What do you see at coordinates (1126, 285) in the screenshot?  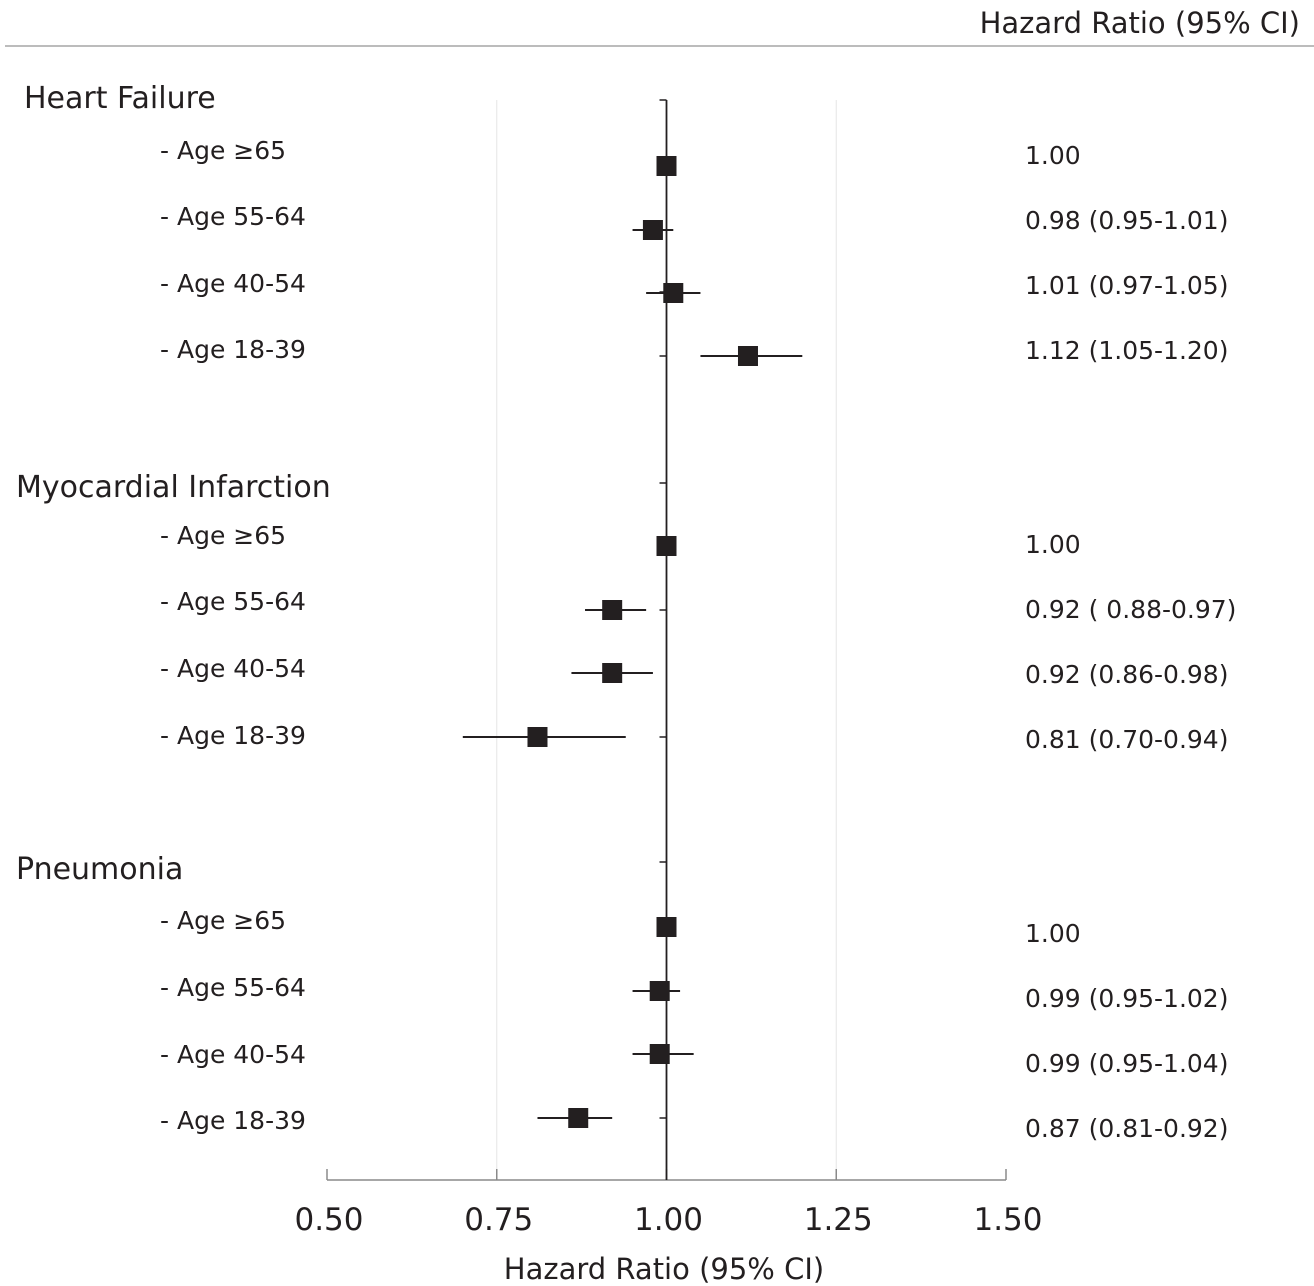 I see `hr-ci-label: 1.01 (0.97-1.05)` at bounding box center [1126, 285].